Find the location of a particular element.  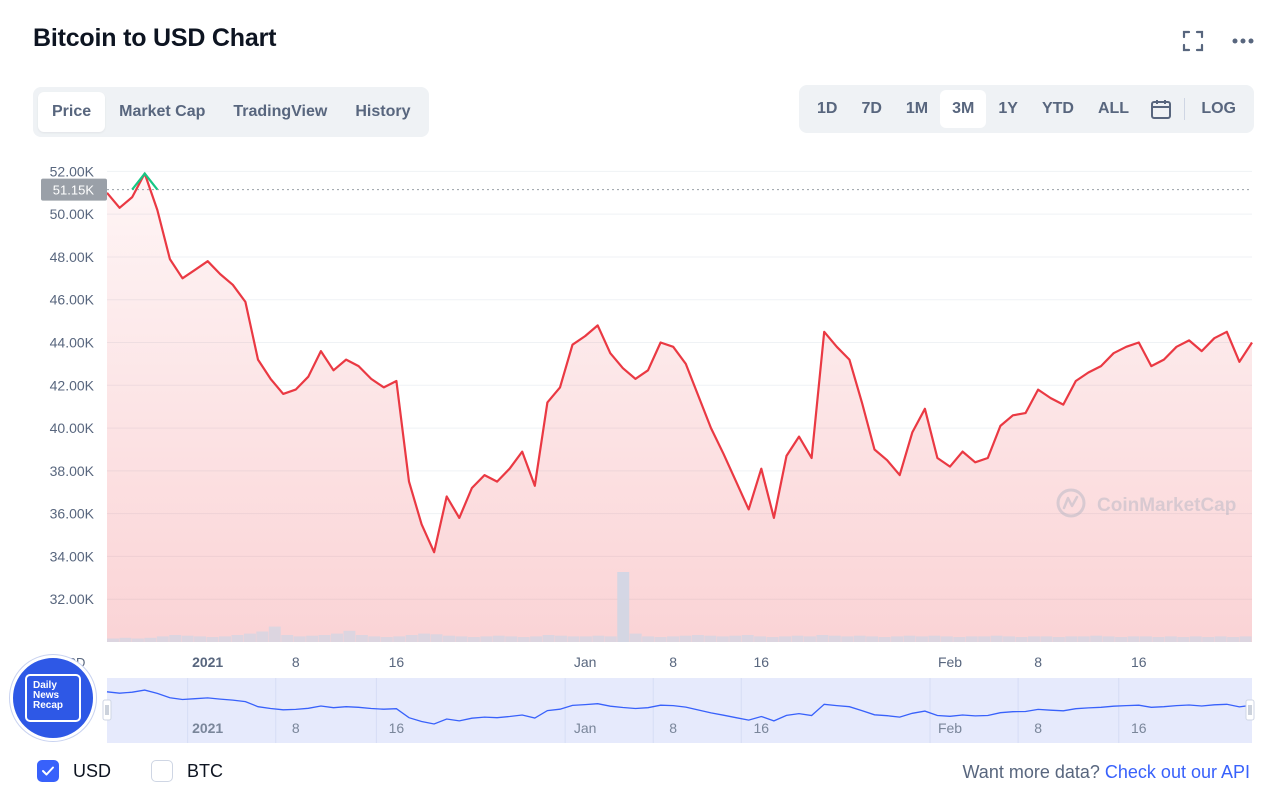

range-7d: 7D is located at coordinates (871, 108).